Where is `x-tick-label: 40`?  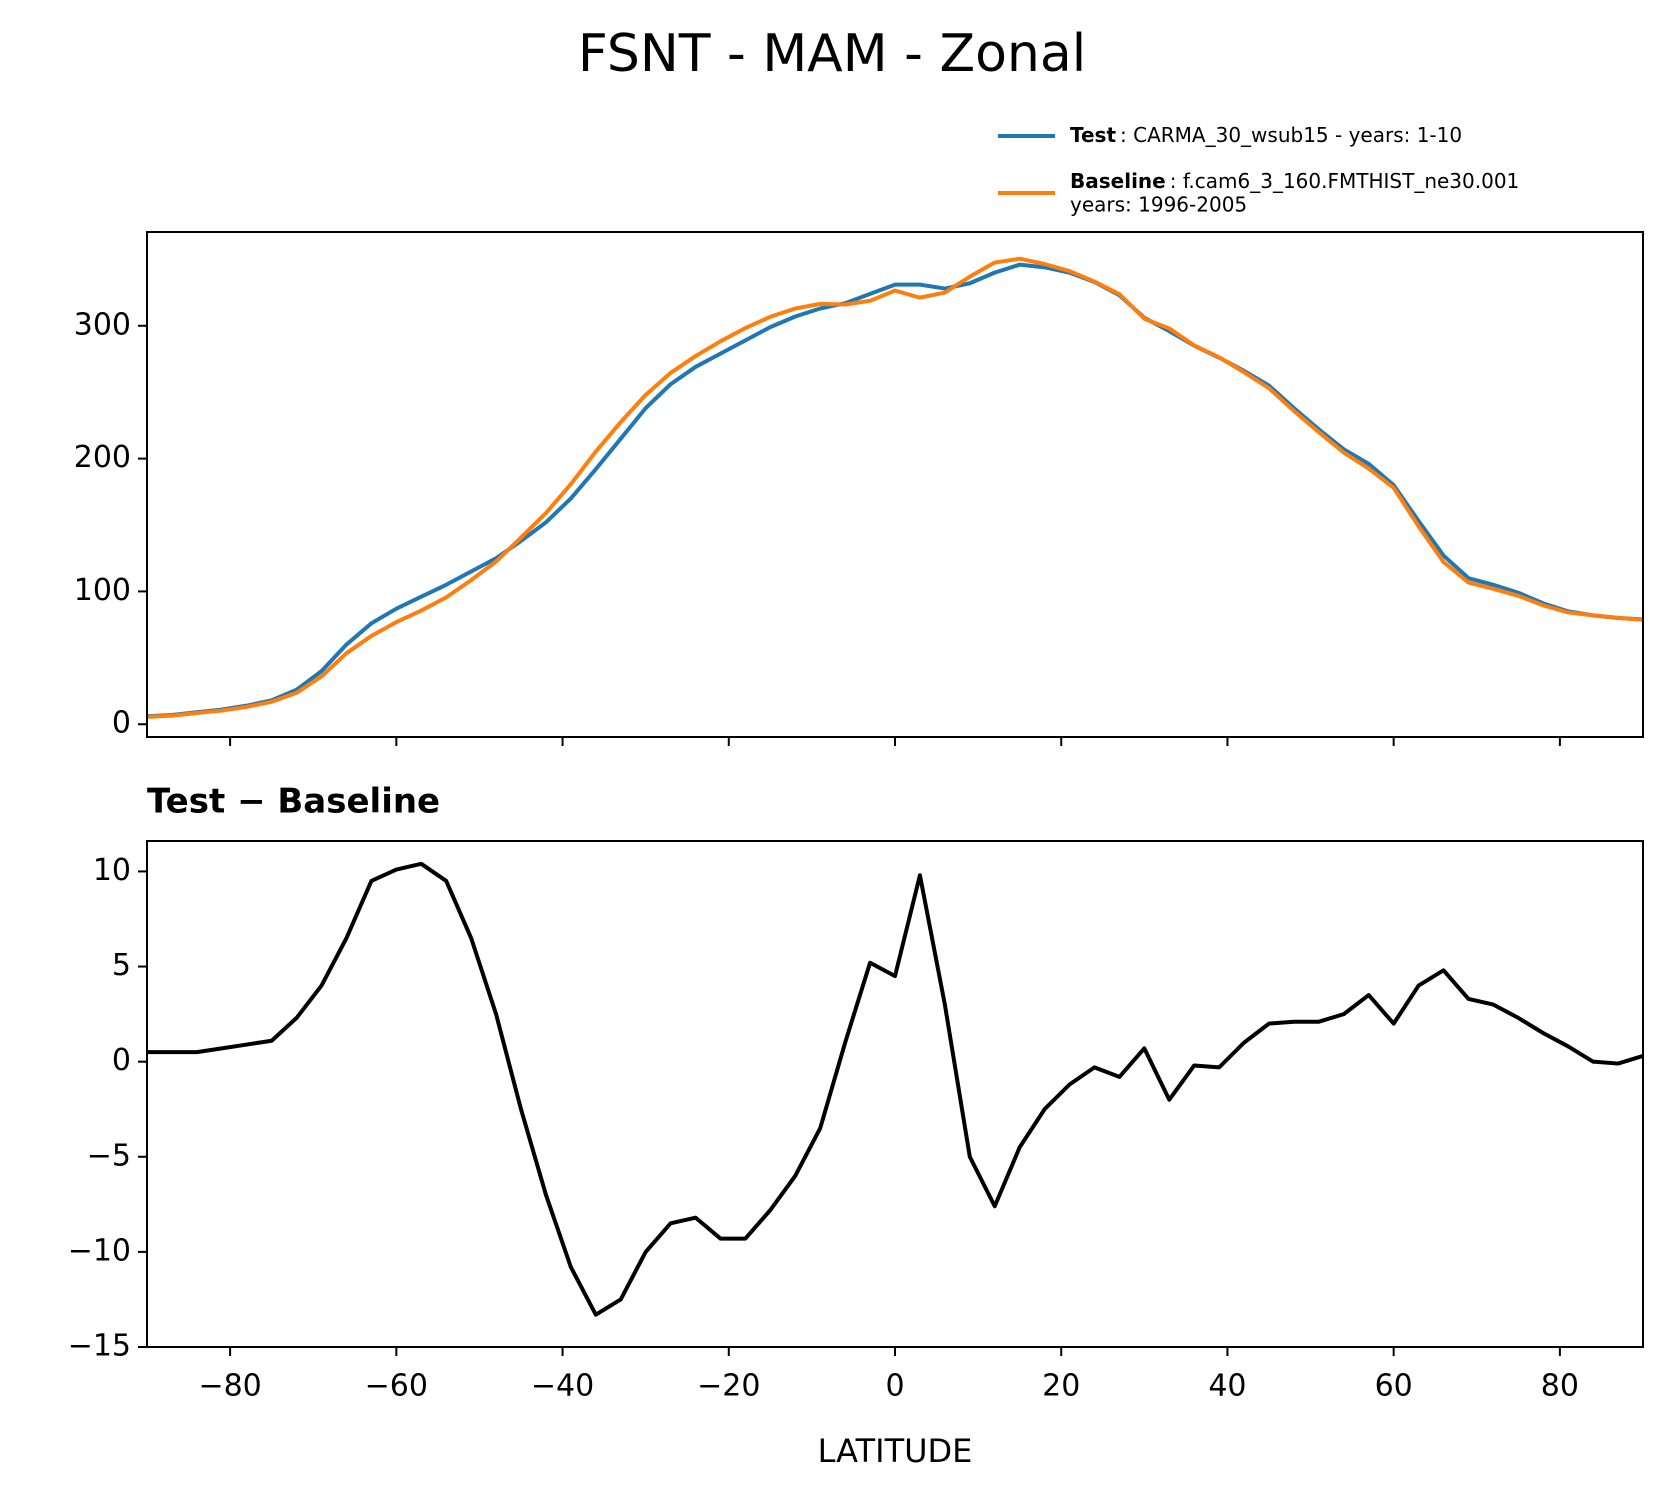
x-tick-label: 40 is located at coordinates (1227, 1386).